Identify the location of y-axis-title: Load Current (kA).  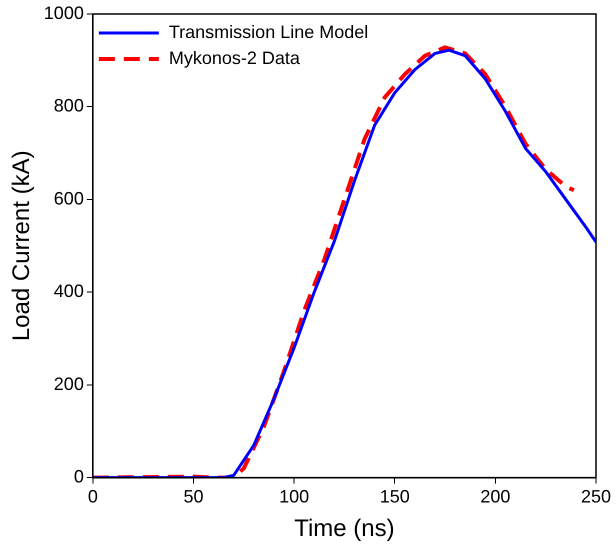
(22, 246).